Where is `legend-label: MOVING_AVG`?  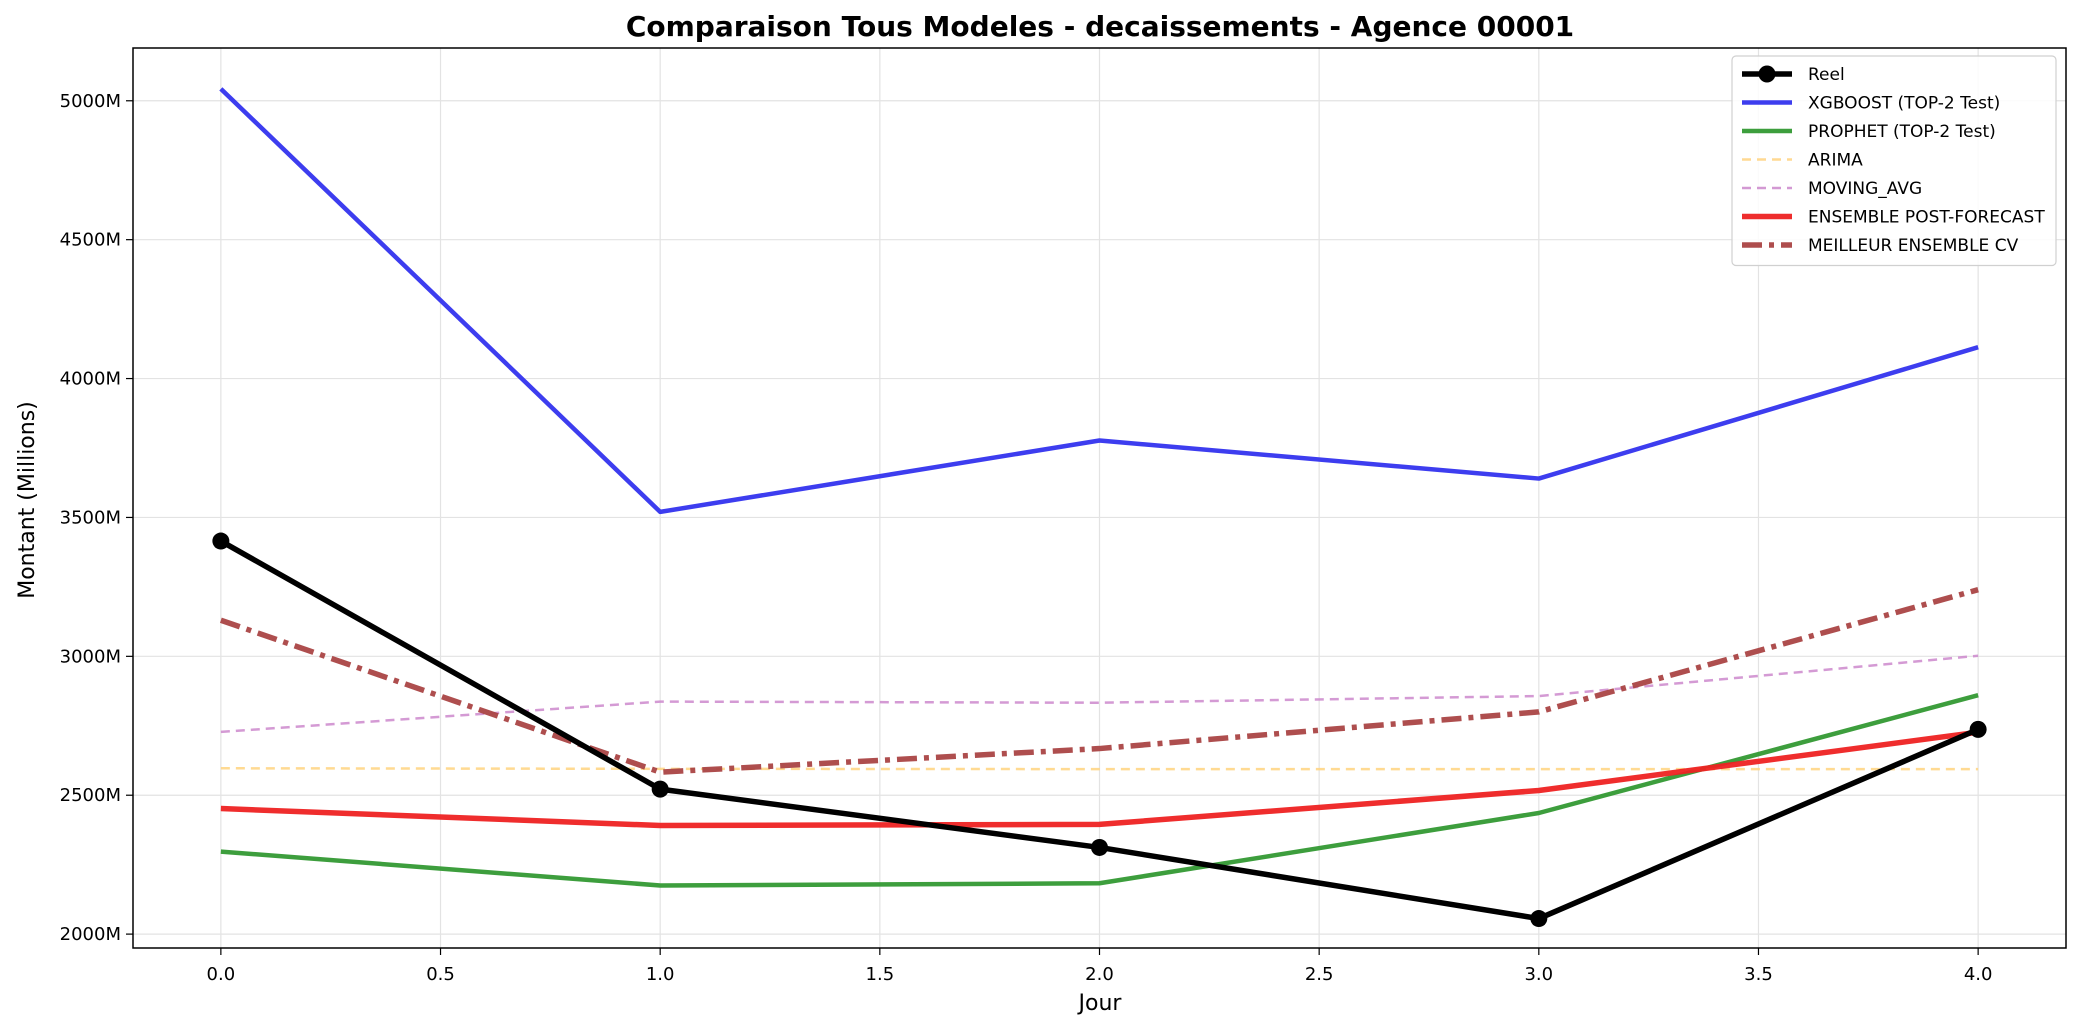 legend-label: MOVING_AVG is located at coordinates (1865, 189).